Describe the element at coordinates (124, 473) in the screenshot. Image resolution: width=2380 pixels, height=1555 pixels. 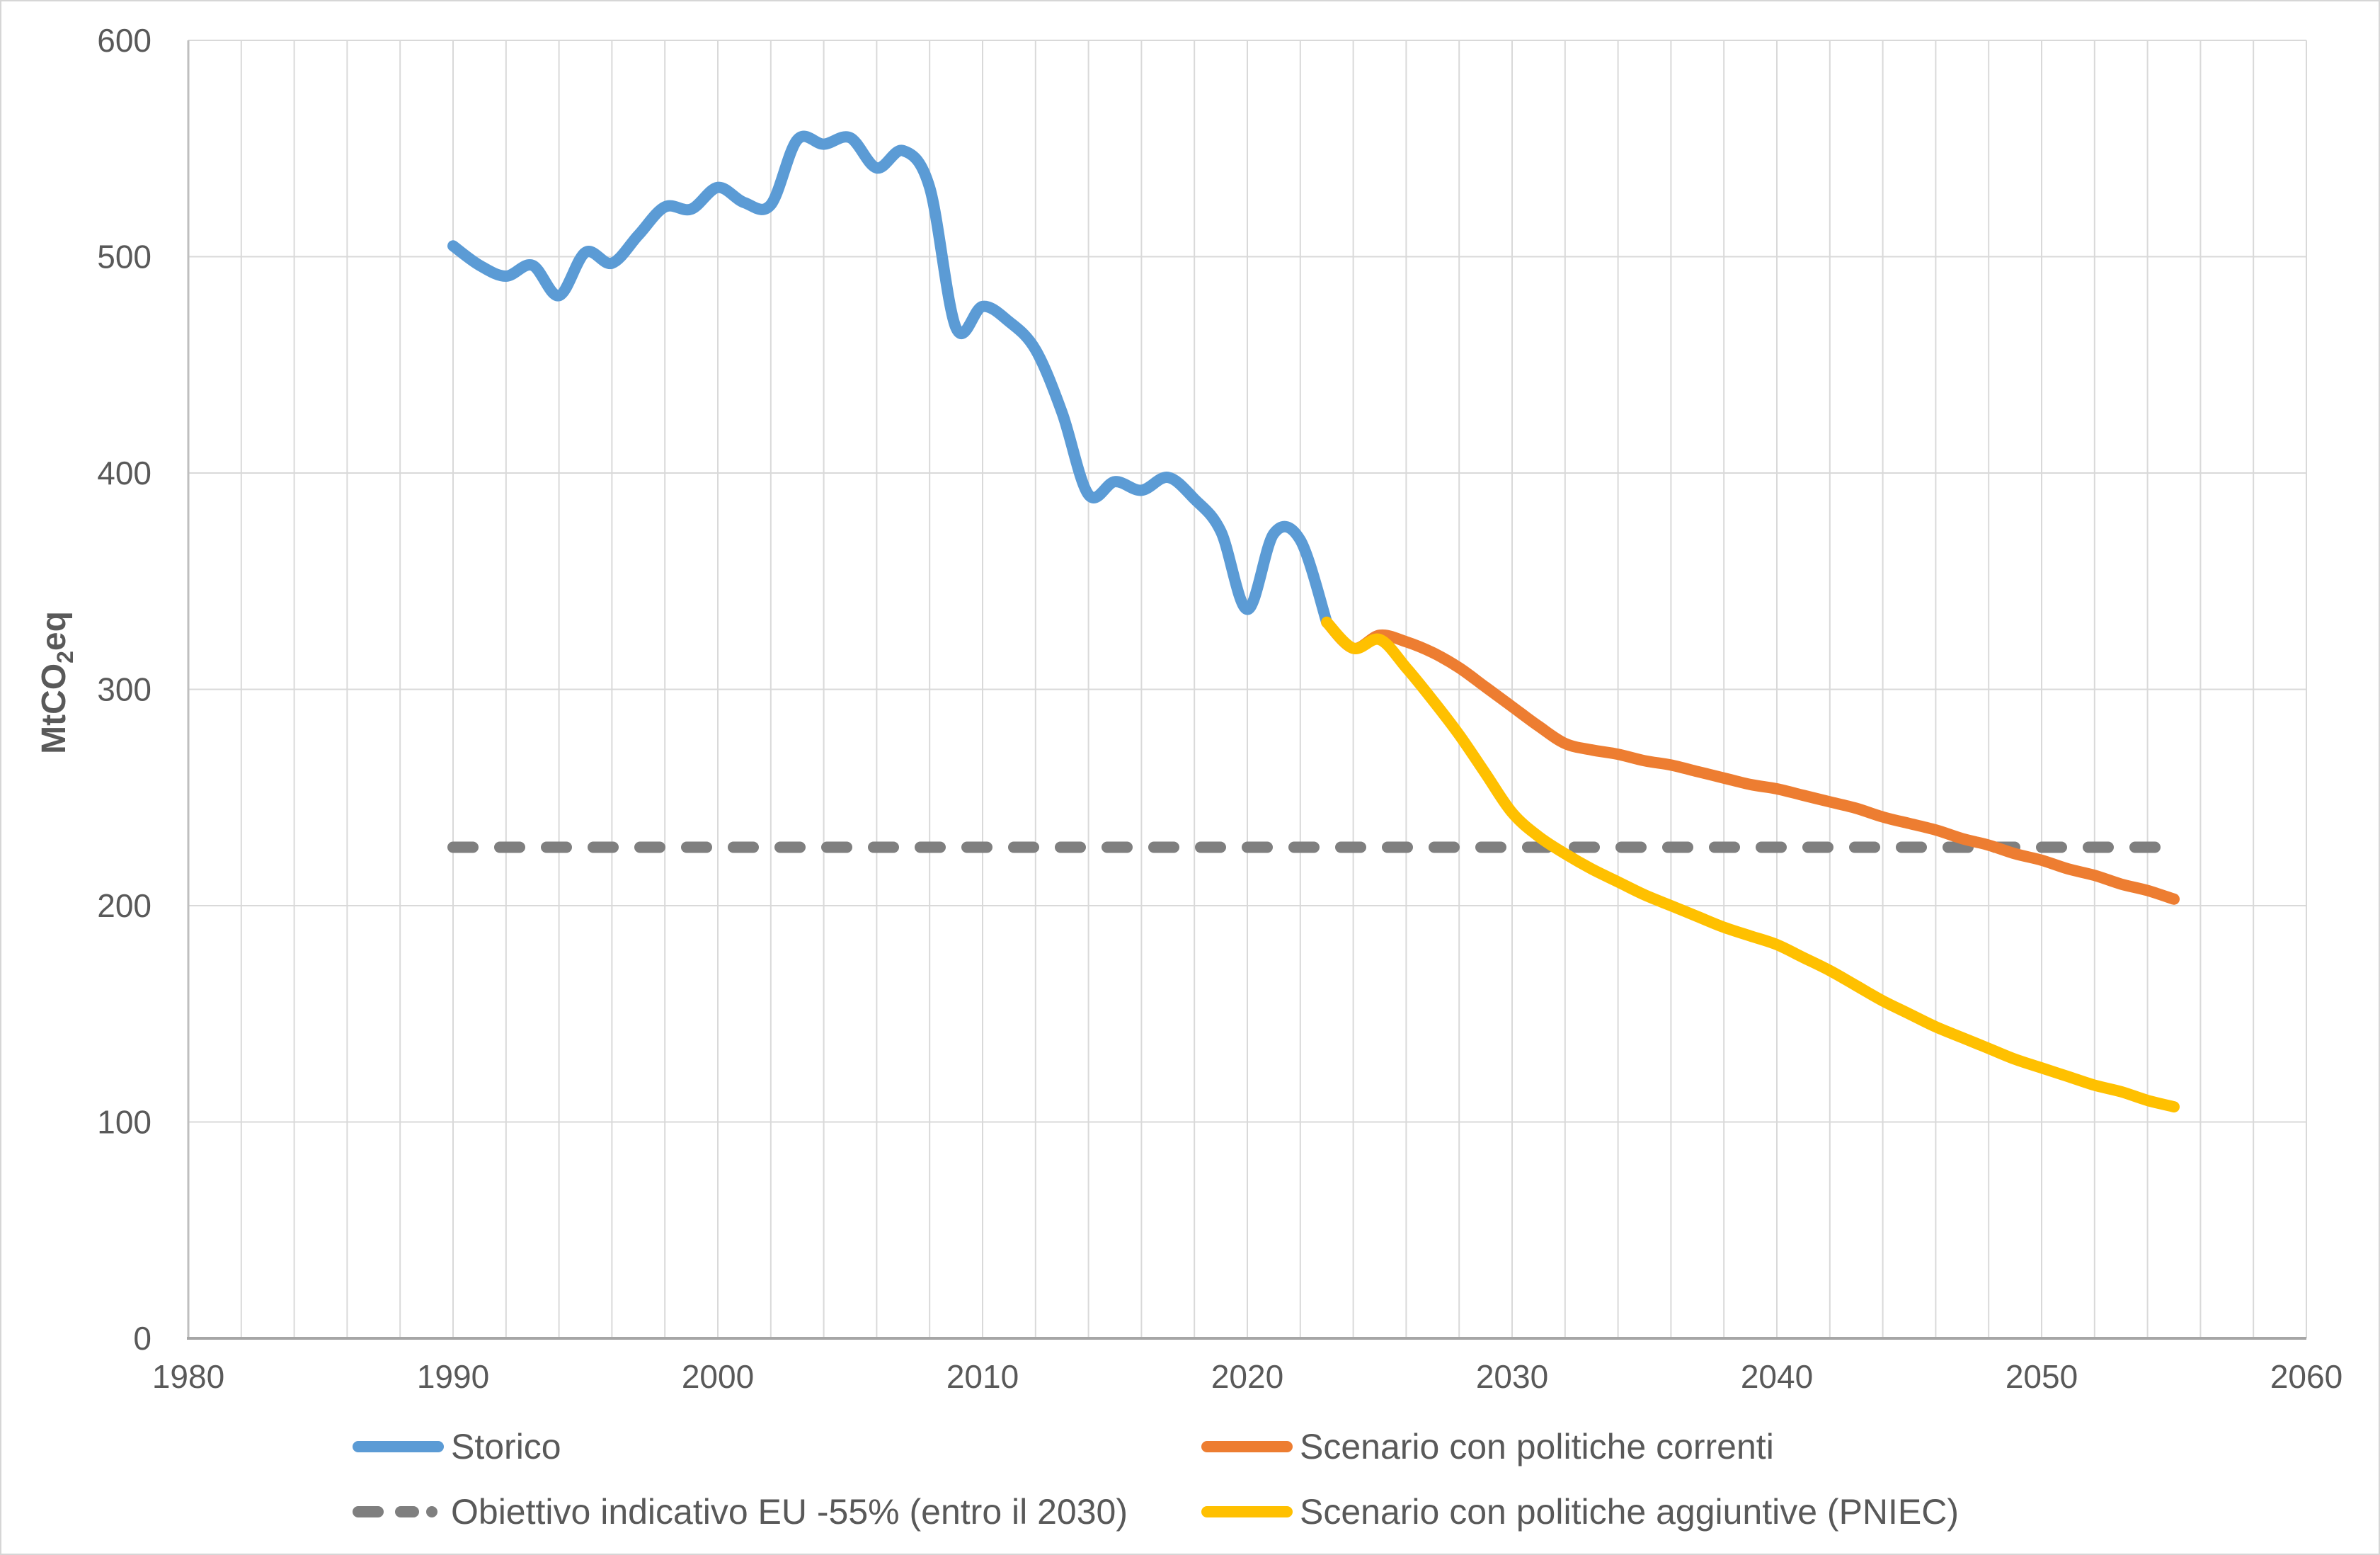
I see `y-tick-label: 400` at that location.